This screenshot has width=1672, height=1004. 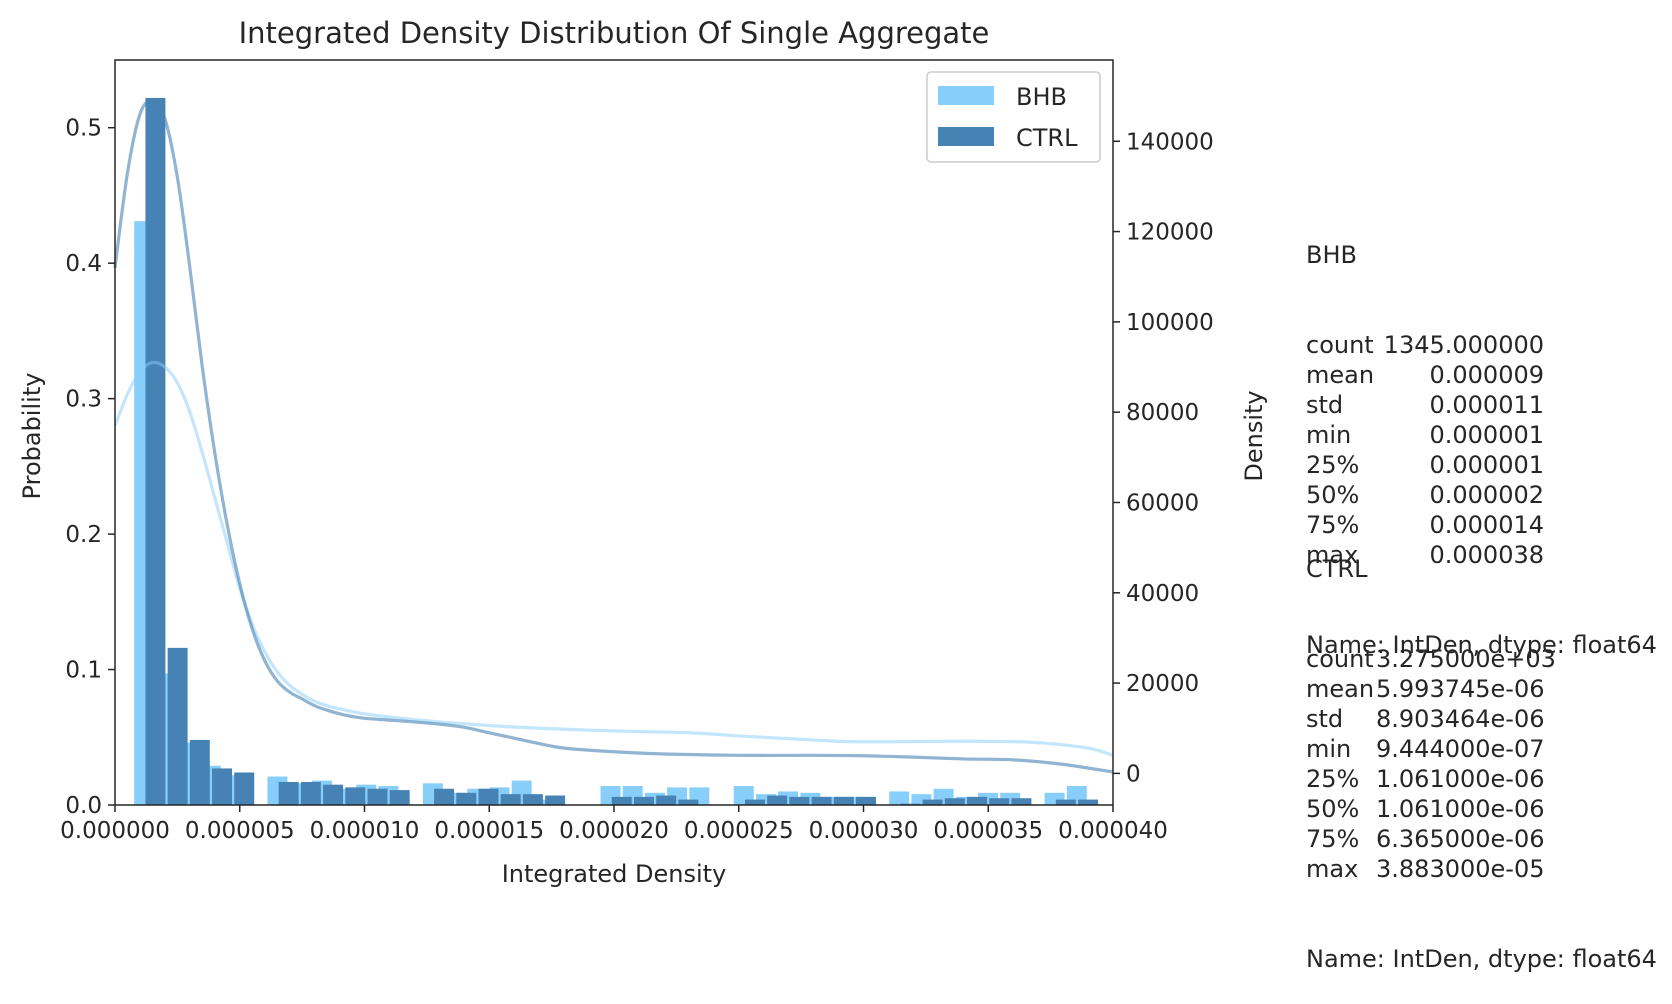 I want to click on stats-value: 1345.000000, so click(x=1463, y=345).